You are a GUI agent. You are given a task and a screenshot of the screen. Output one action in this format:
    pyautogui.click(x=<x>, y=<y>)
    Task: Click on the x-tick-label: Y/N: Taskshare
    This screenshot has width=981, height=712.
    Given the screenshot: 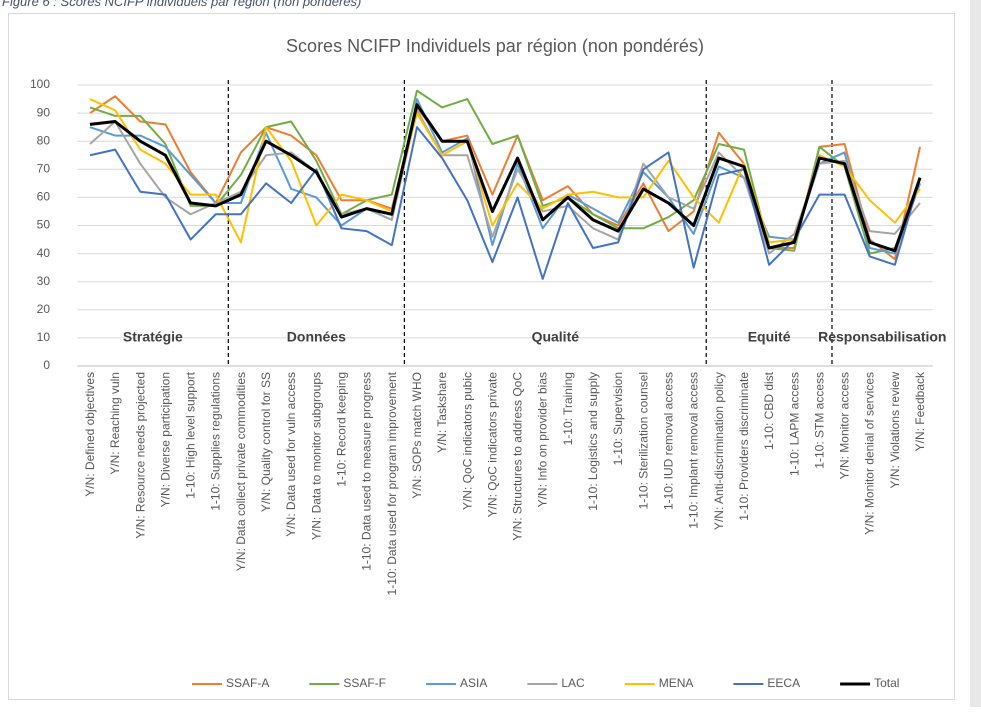 What is the action you would take?
    pyautogui.click(x=442, y=412)
    